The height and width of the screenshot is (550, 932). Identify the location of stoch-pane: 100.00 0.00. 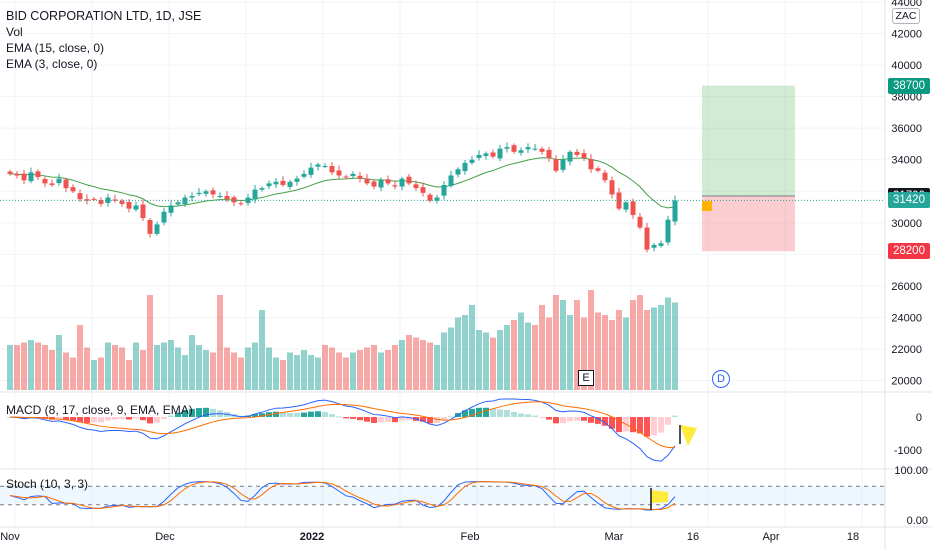
(464, 496).